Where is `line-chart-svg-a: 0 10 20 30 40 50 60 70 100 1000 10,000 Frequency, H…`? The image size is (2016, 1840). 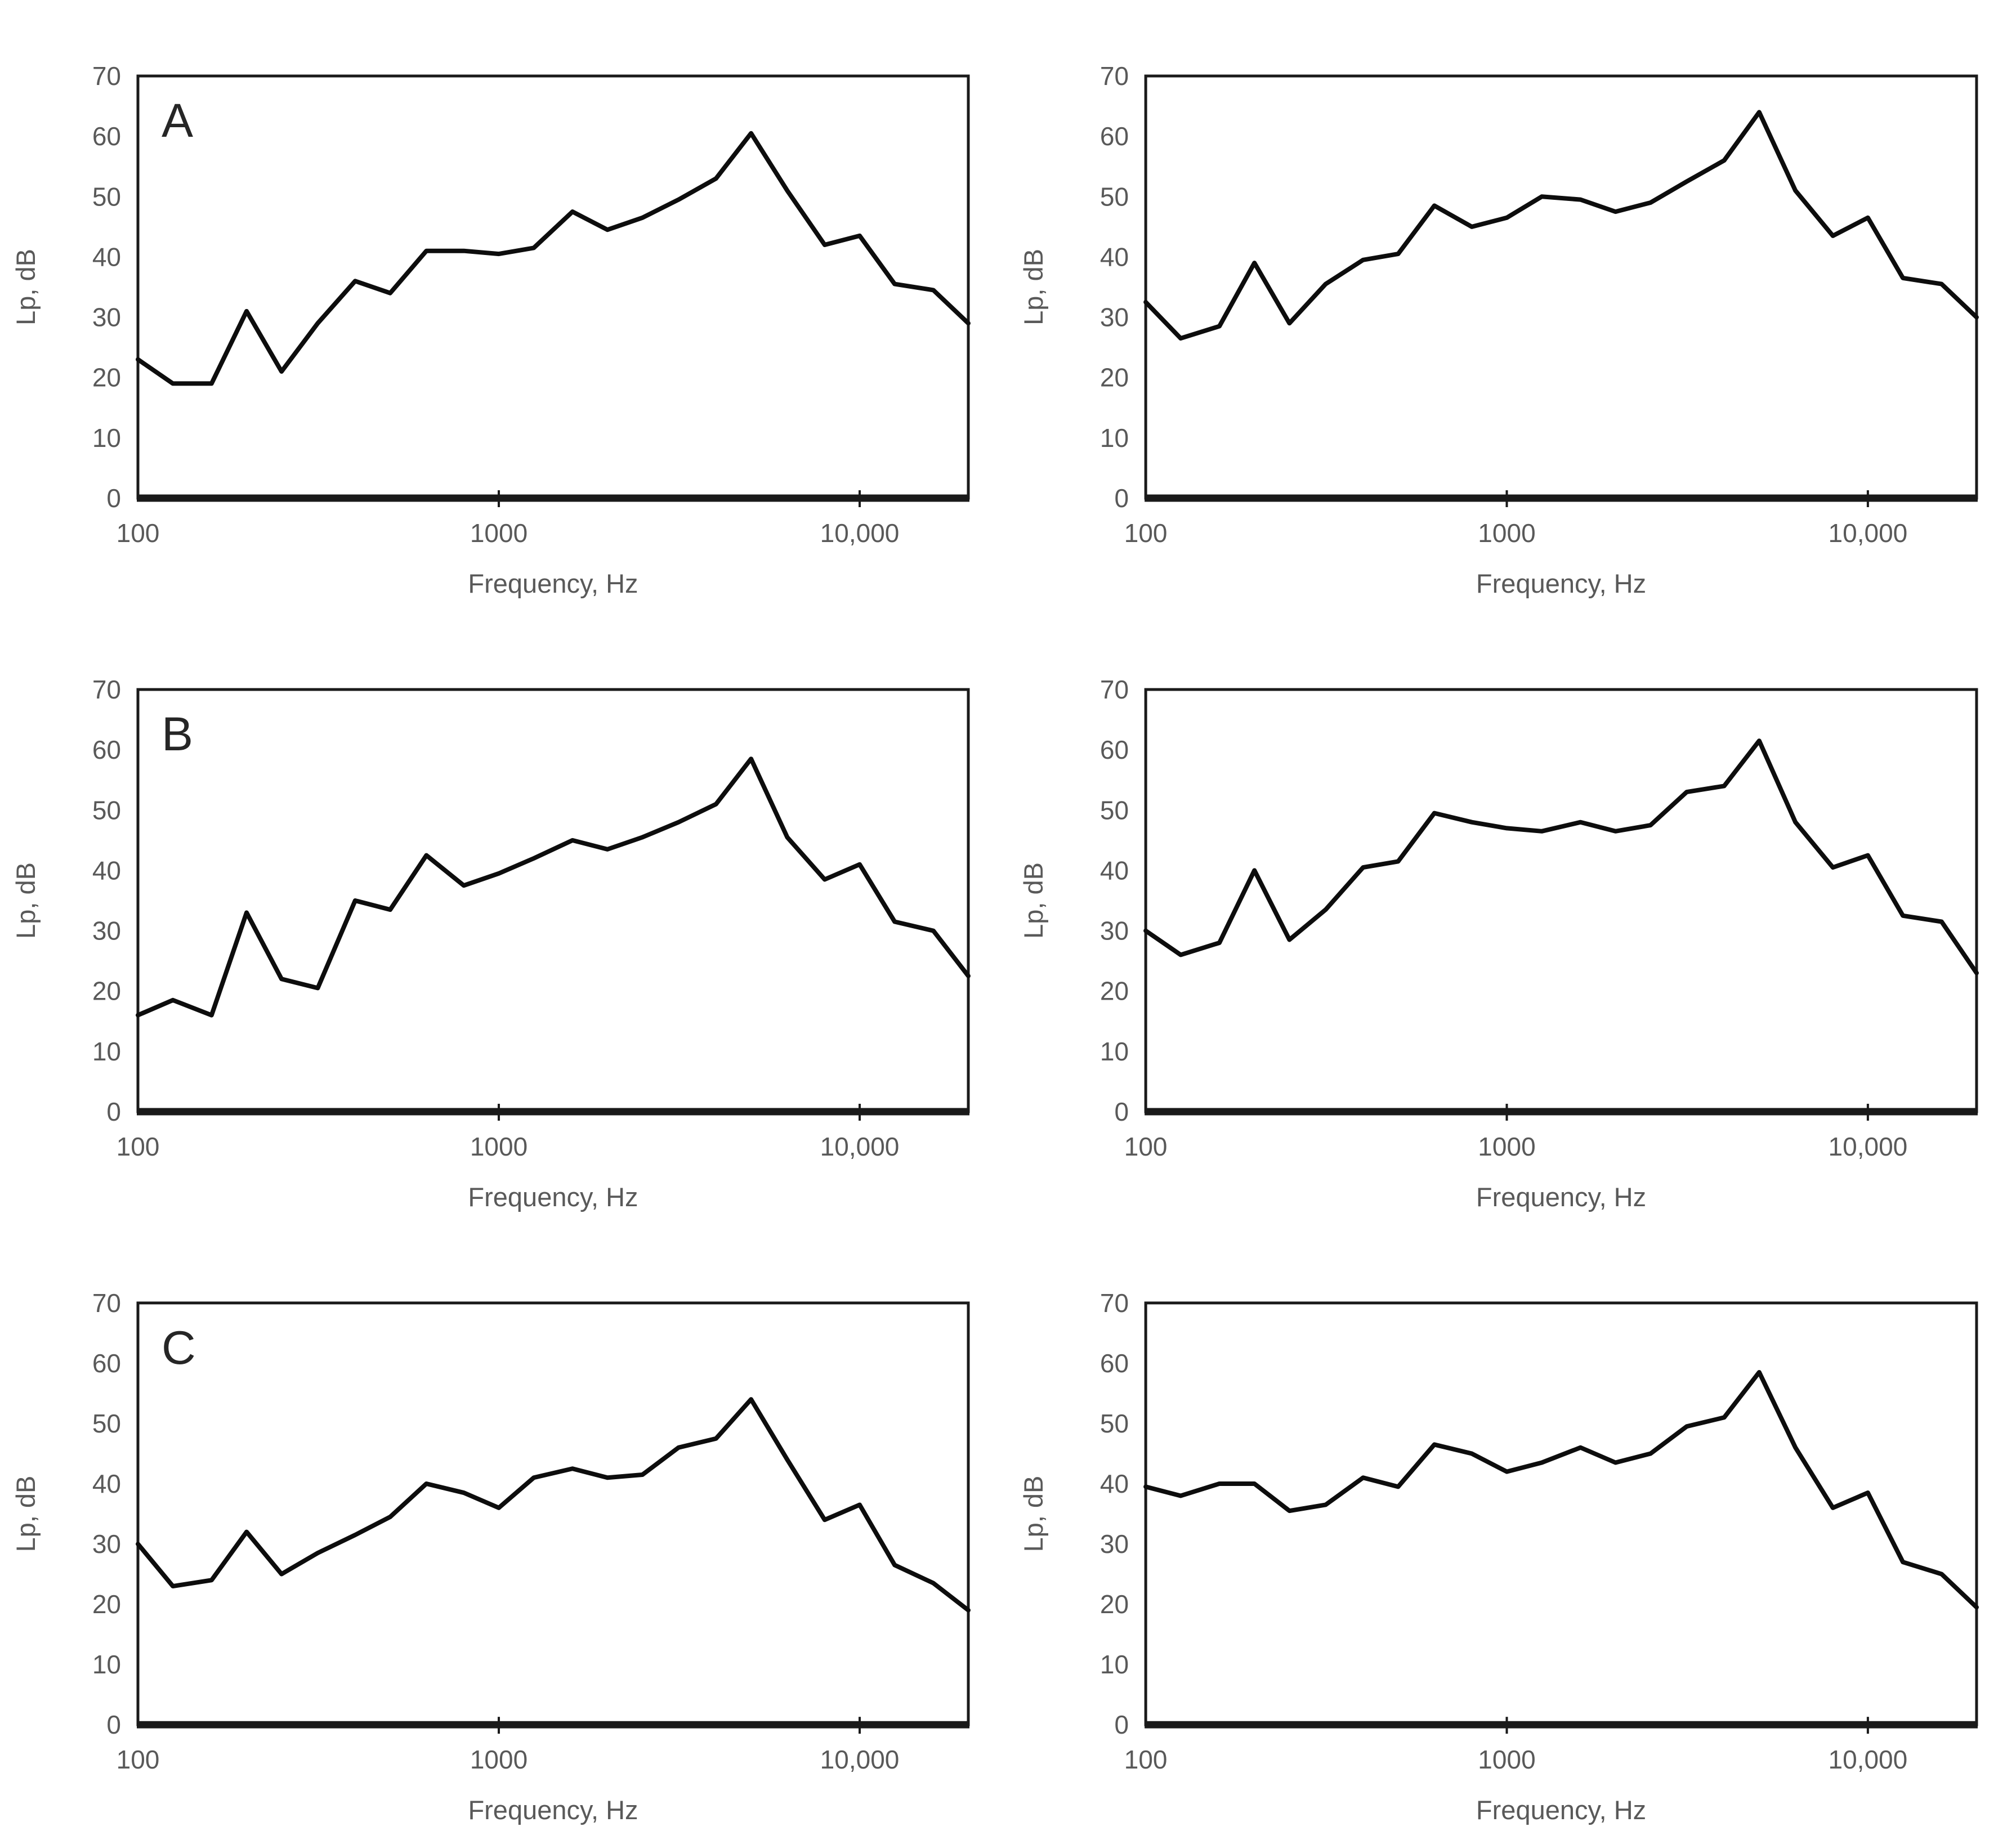
line-chart-svg-a: 0 10 20 30 40 50 60 70 100 1000 10,000 Frequency, H… is located at coordinates (491, 329).